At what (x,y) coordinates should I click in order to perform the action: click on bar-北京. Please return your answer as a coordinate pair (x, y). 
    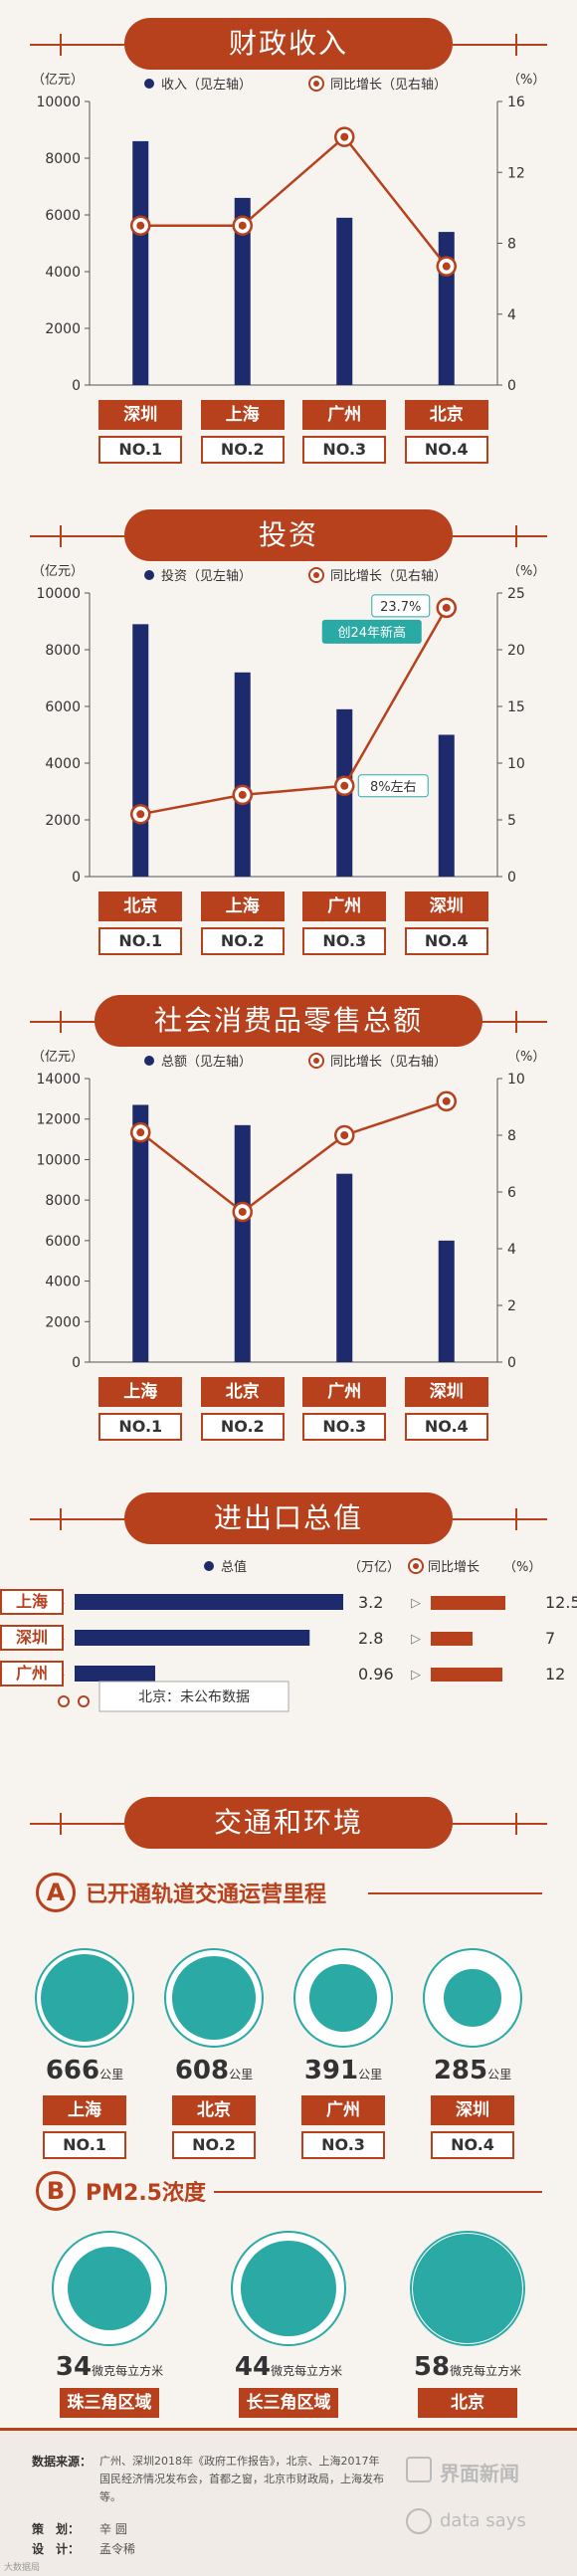
    Looking at the image, I should click on (446, 308).